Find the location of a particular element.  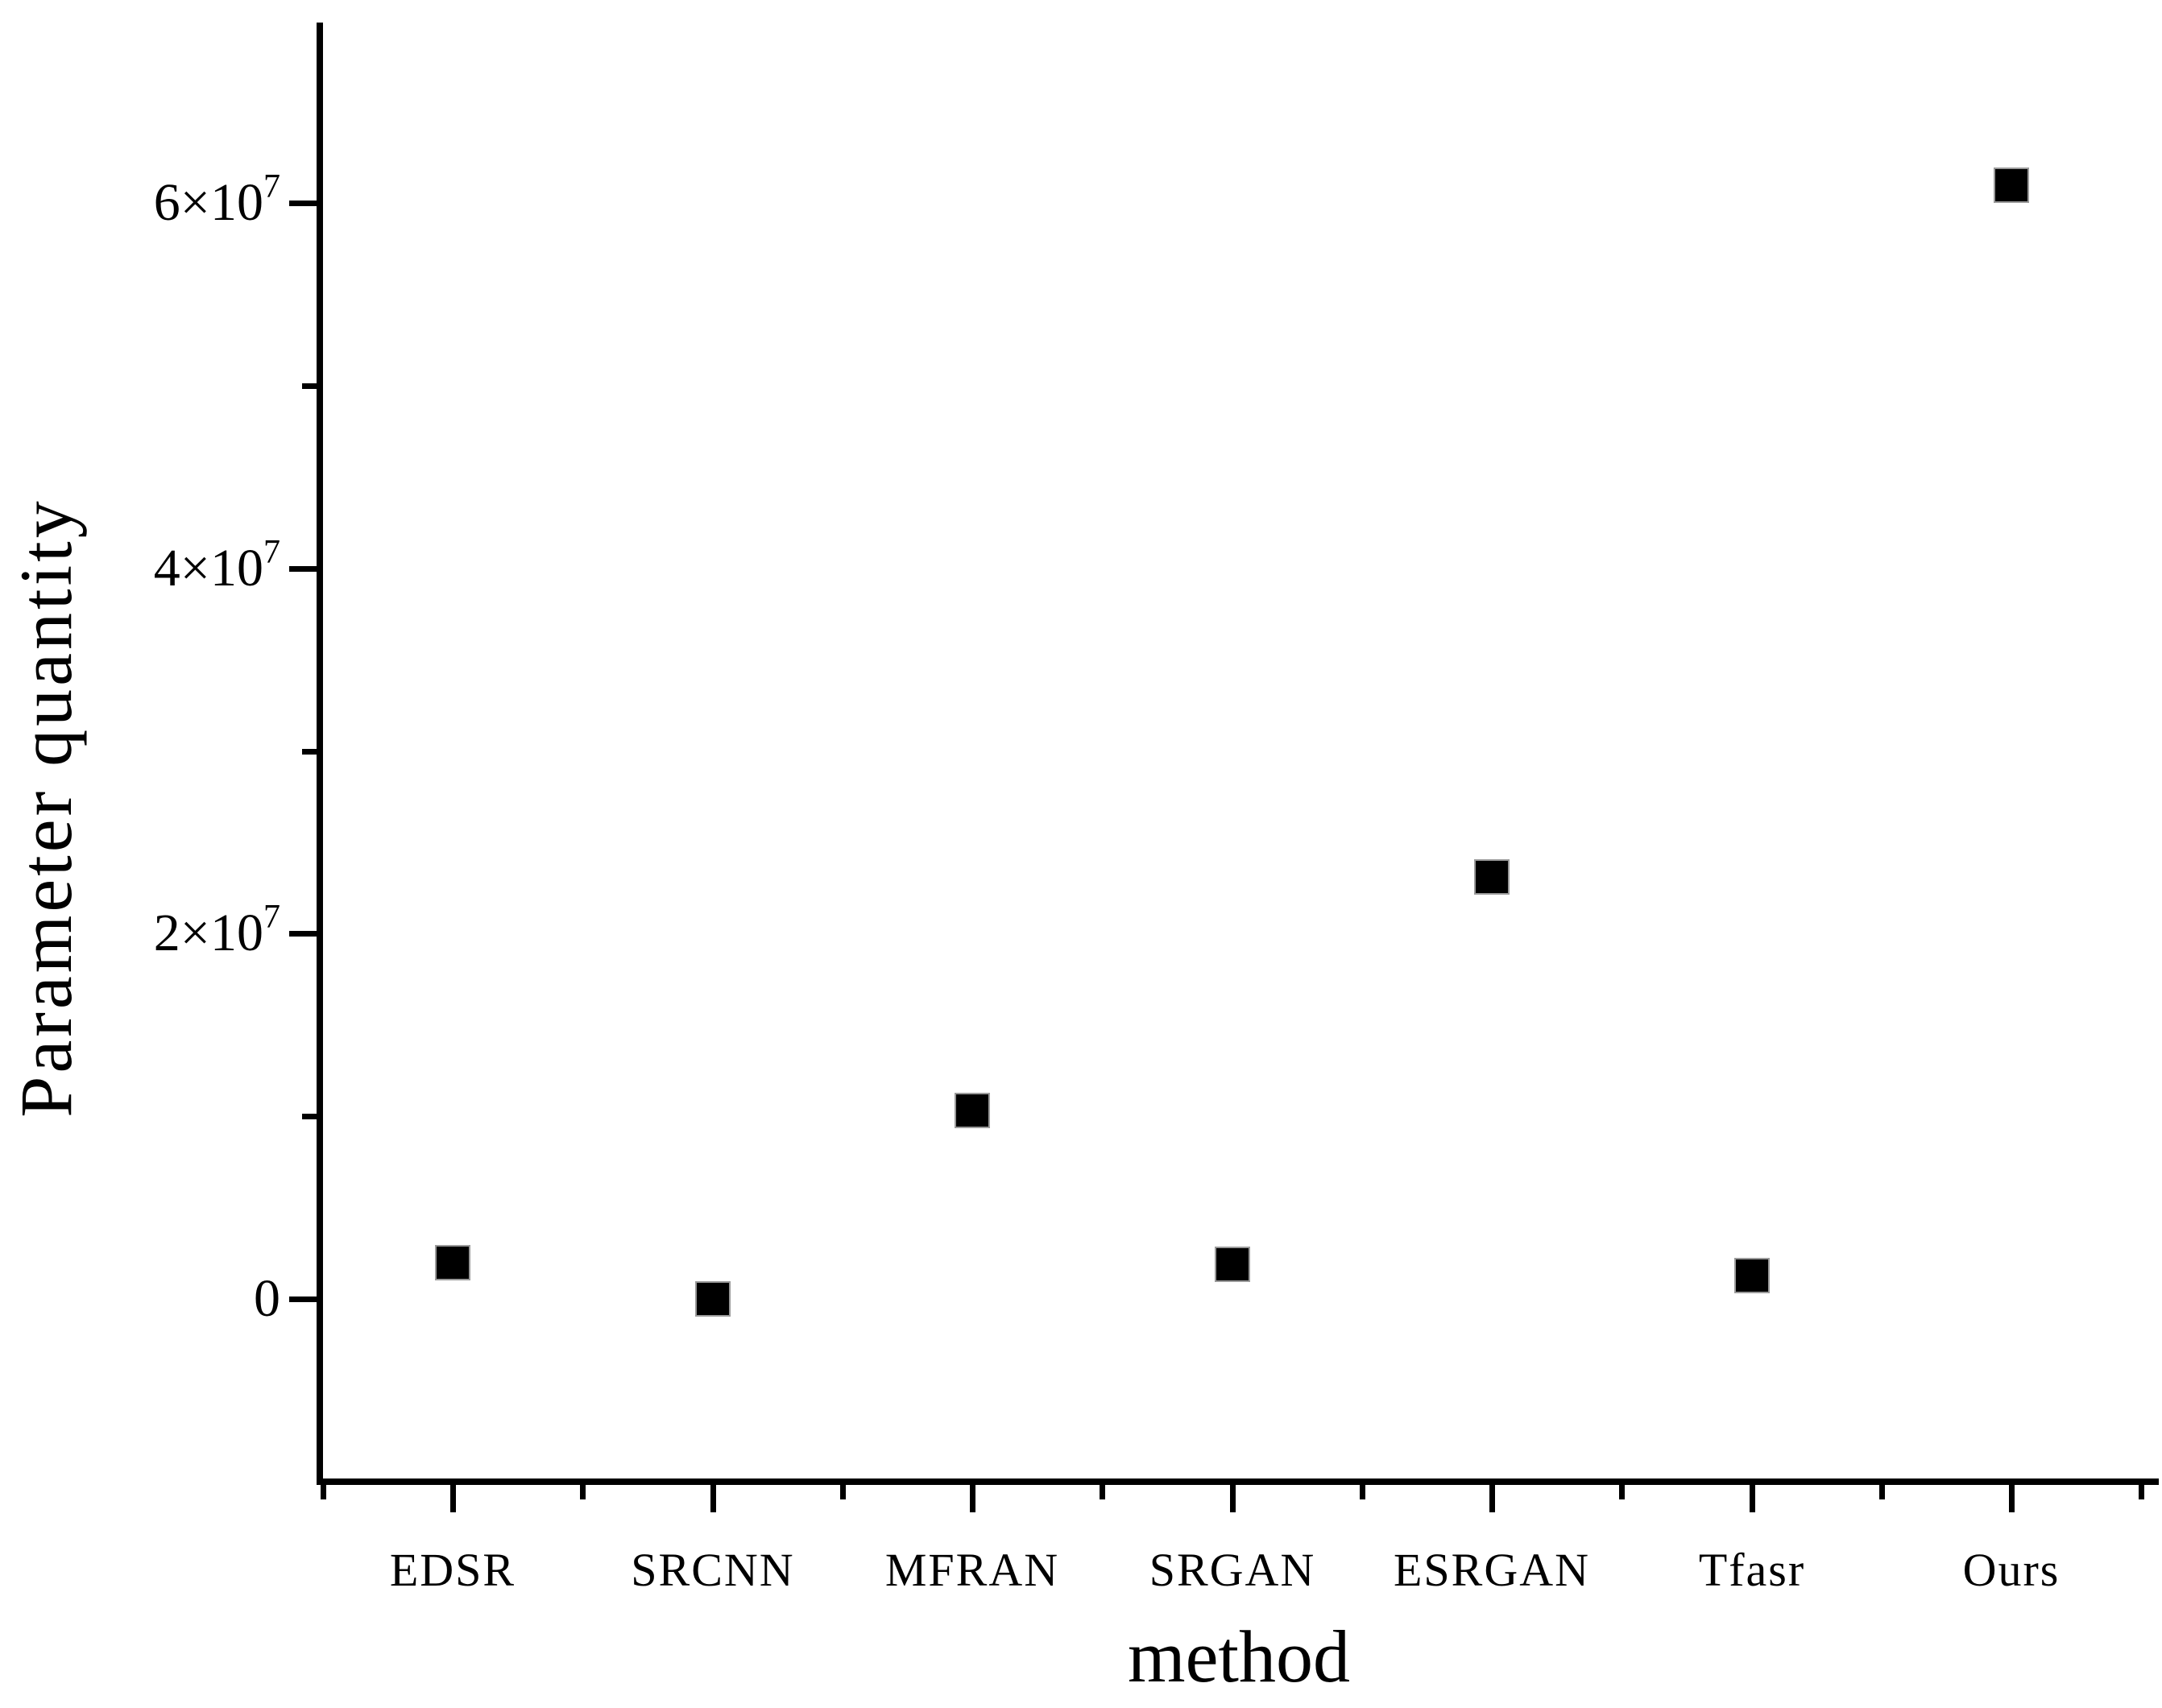

data-point-esrgan is located at coordinates (1492, 877).